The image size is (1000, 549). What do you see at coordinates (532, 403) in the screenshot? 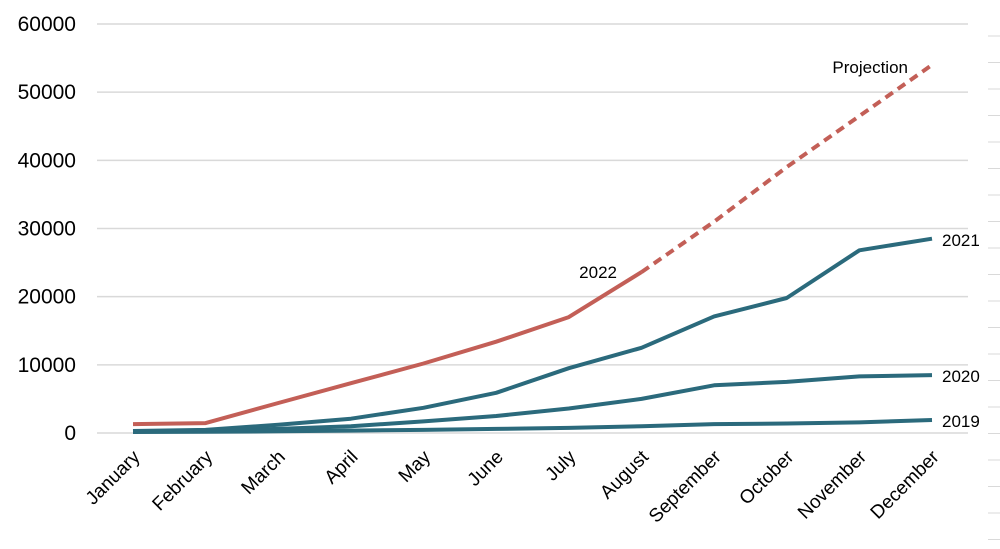
I see `series-line-2020` at bounding box center [532, 403].